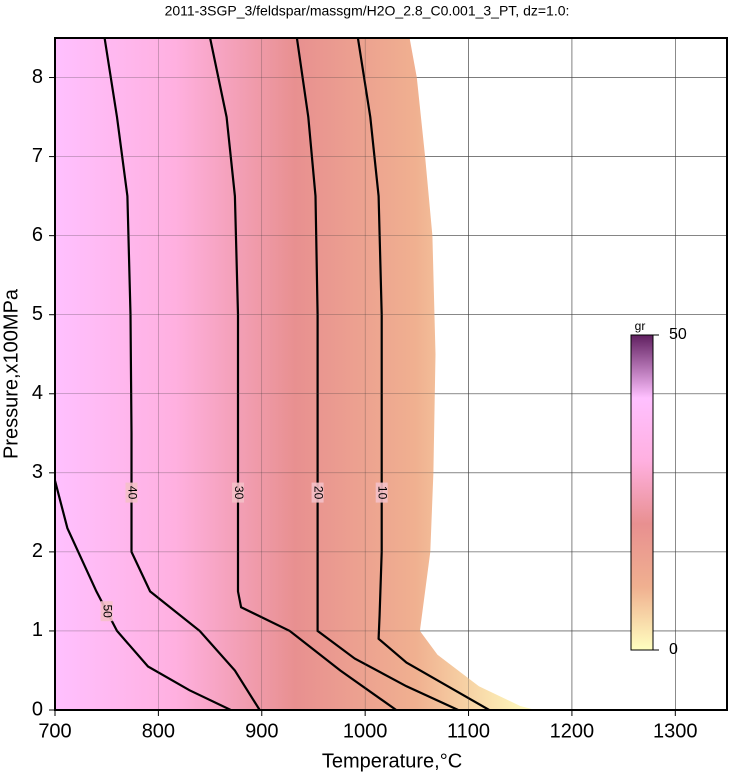  What do you see at coordinates (383, 493) in the screenshot?
I see `contour-label: 10` at bounding box center [383, 493].